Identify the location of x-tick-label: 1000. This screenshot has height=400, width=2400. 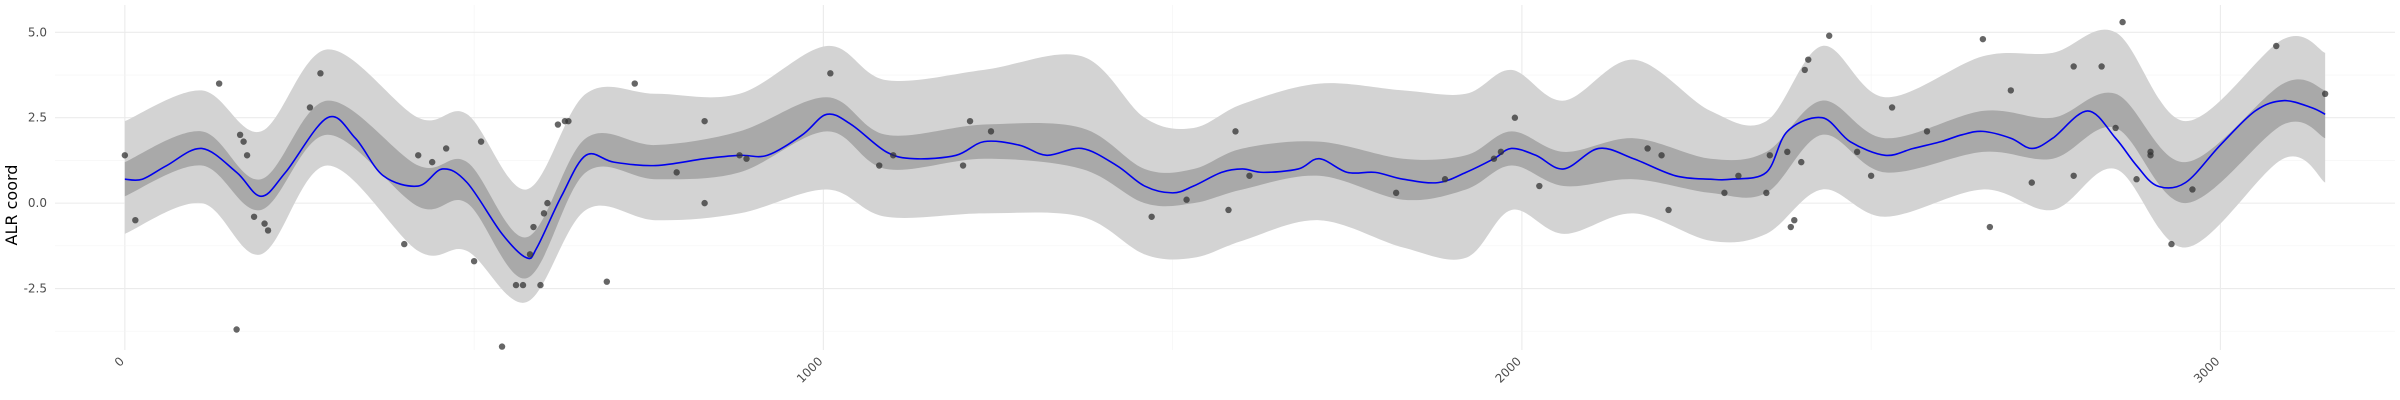
(809, 369).